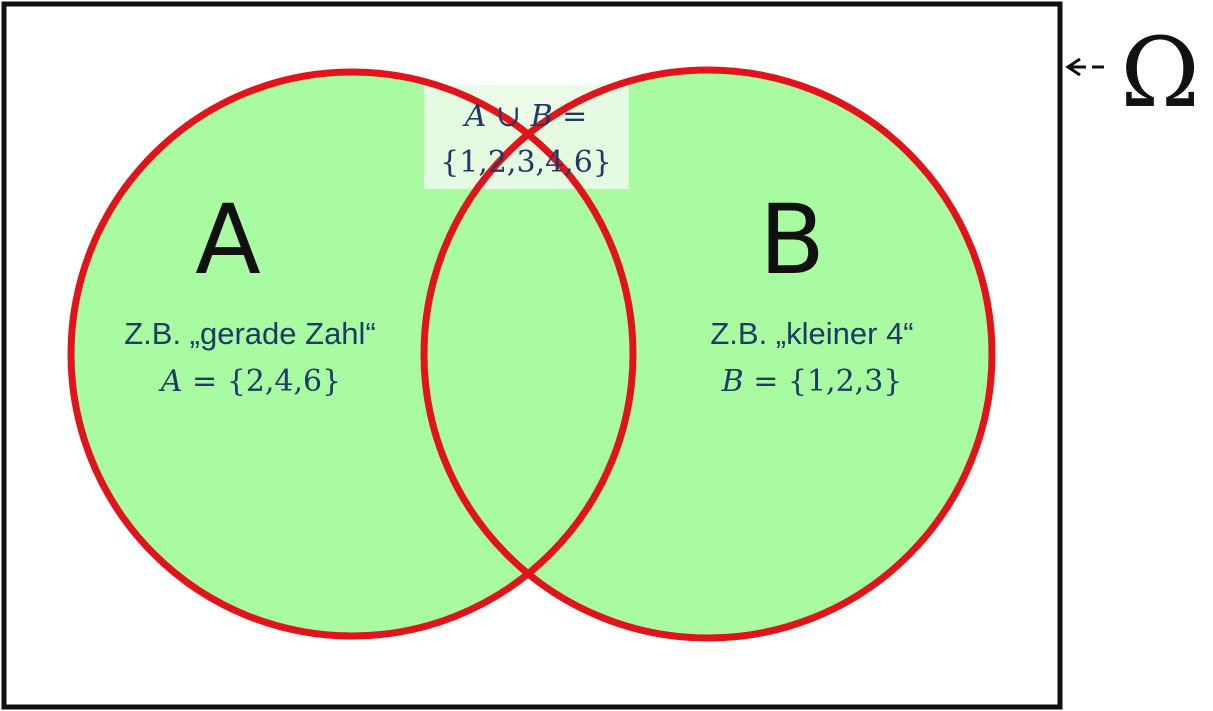 The image size is (1213, 711). I want to click on set-b-letter: B, so click(792, 240).